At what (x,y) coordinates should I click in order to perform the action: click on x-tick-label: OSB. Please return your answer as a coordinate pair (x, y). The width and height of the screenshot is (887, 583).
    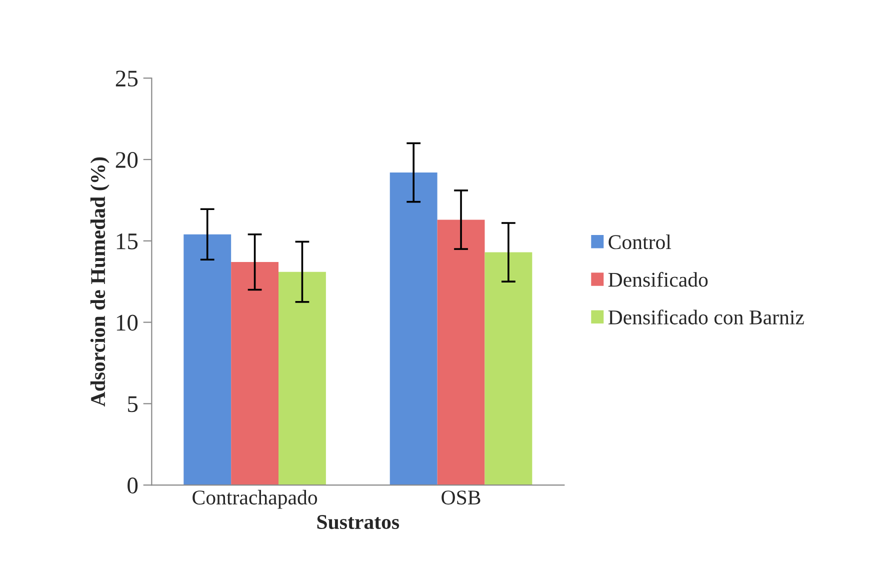
    Looking at the image, I should click on (461, 497).